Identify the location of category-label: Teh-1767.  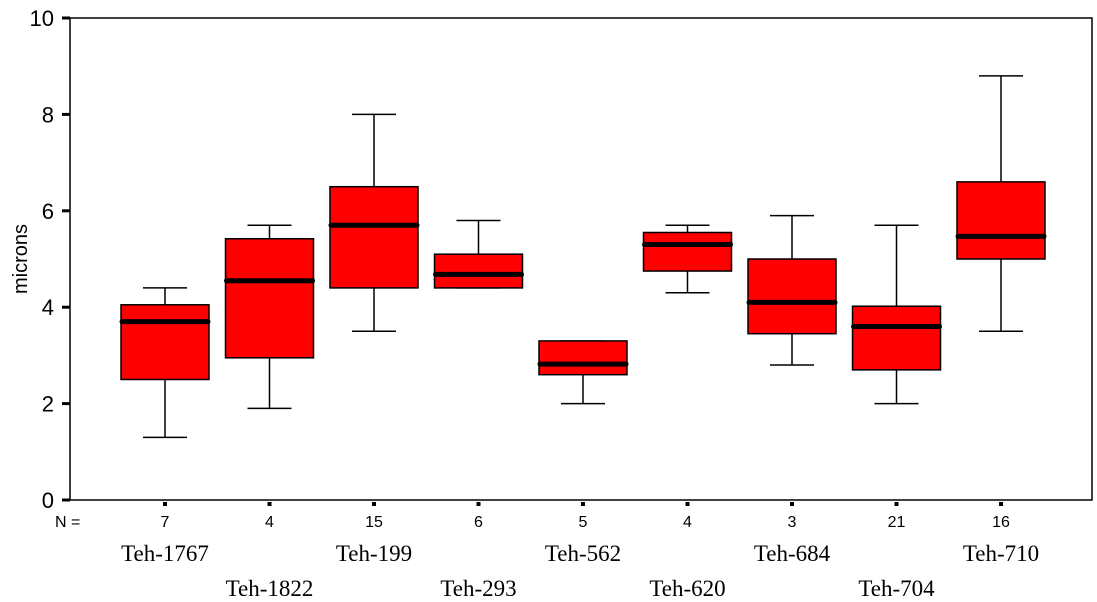
(165, 553).